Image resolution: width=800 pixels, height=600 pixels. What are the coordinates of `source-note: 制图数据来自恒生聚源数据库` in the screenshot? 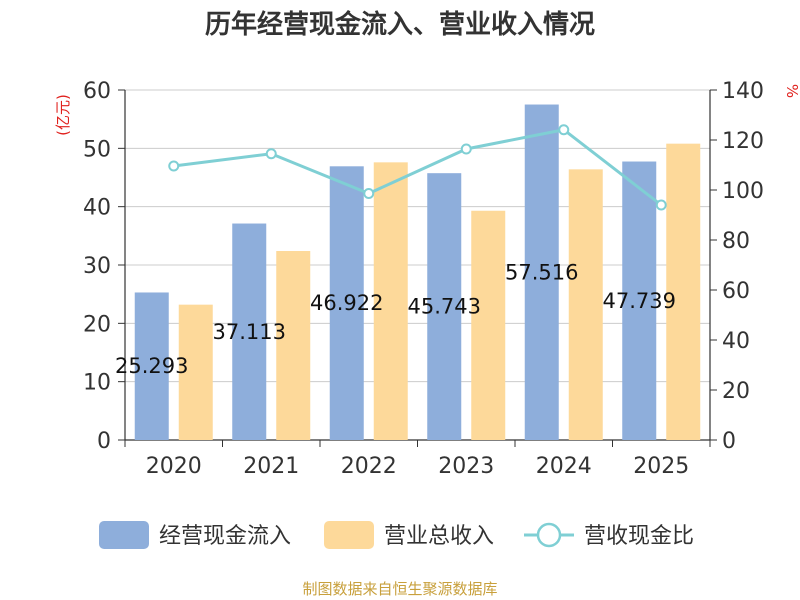 It's located at (399, 589).